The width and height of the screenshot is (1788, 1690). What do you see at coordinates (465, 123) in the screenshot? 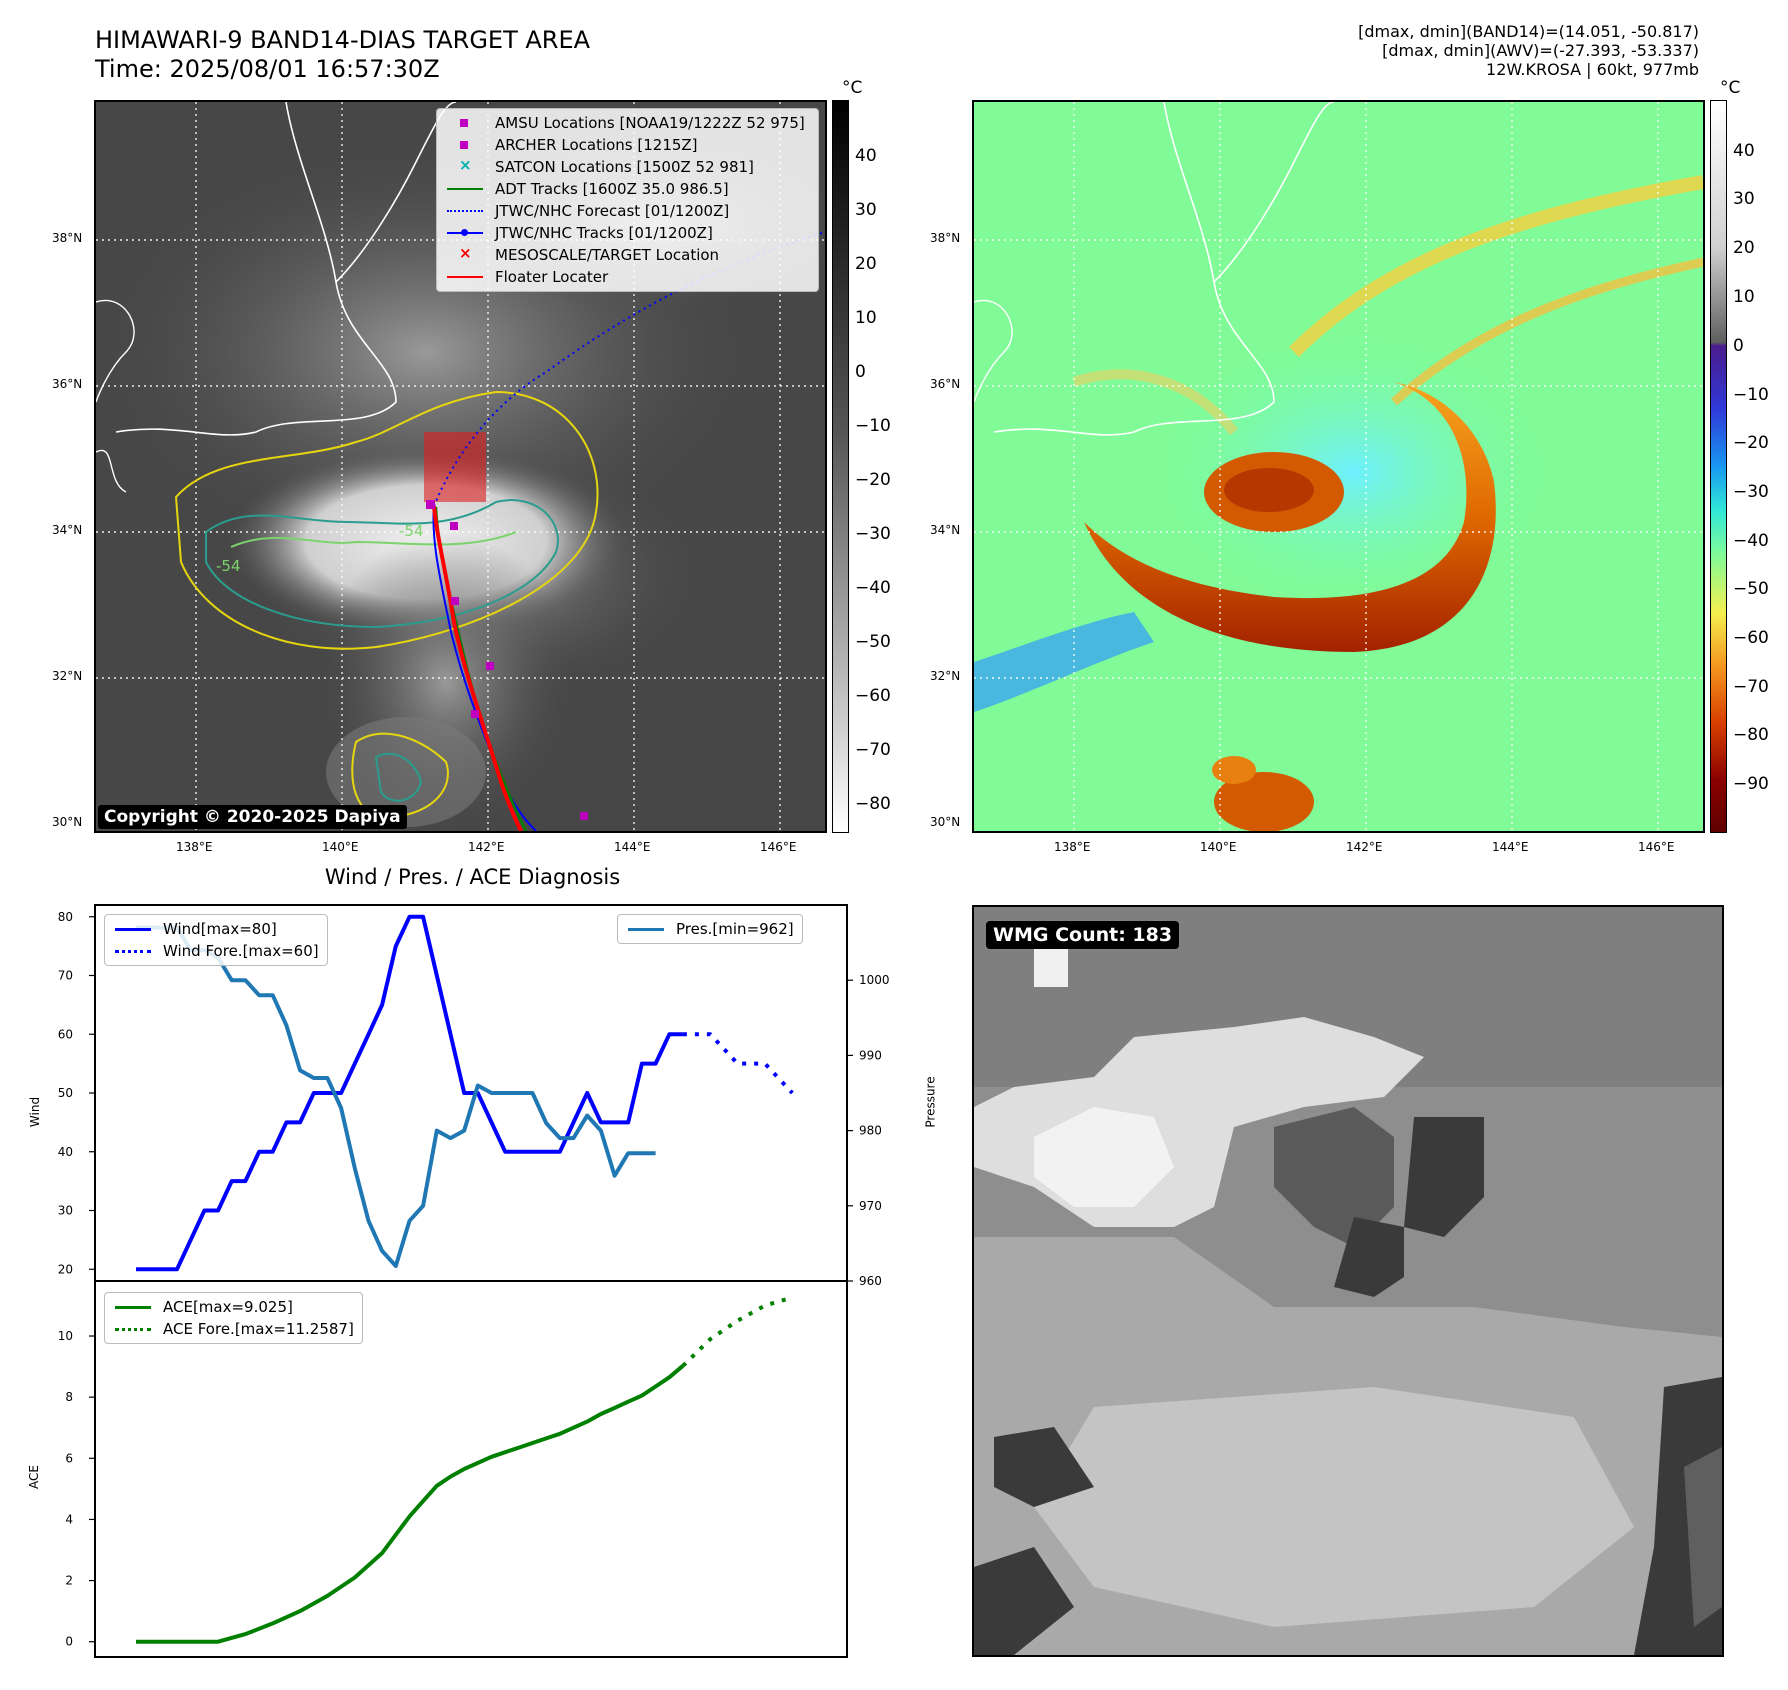
I see `square-marker-icon` at bounding box center [465, 123].